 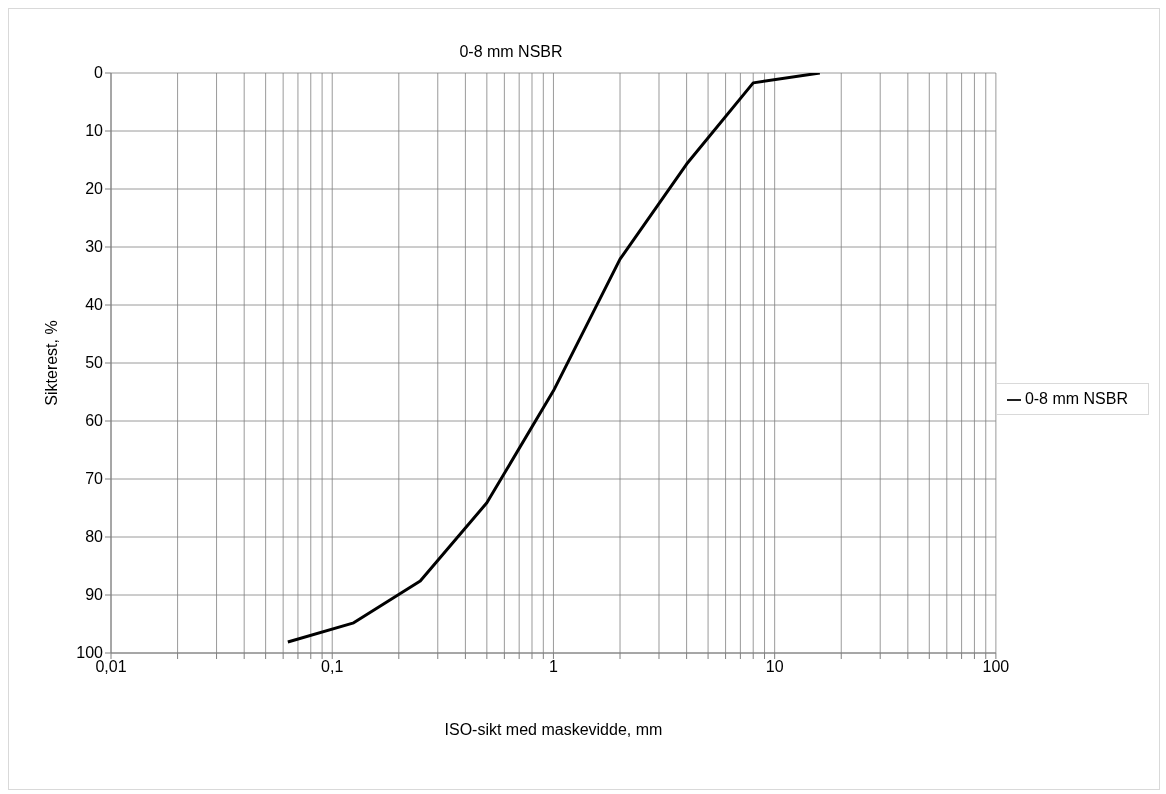 What do you see at coordinates (51, 363) in the screenshot?
I see `y-axis-title: Sikterest, %` at bounding box center [51, 363].